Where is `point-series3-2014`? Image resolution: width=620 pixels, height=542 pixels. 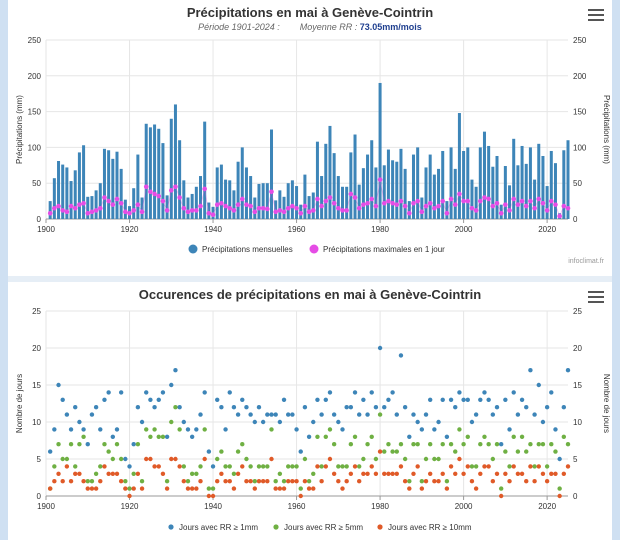 point-series3-2014 is located at coordinates (522, 473).